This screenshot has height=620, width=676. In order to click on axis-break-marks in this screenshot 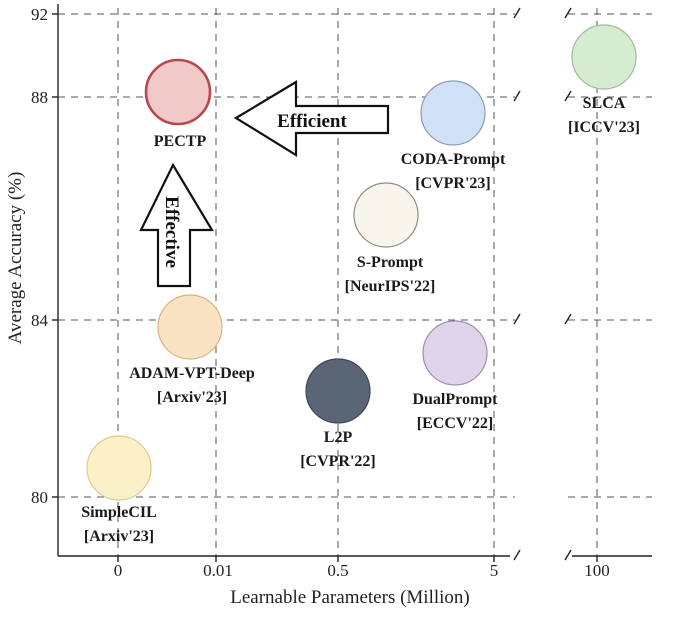, I will do `click(542, 284)`.